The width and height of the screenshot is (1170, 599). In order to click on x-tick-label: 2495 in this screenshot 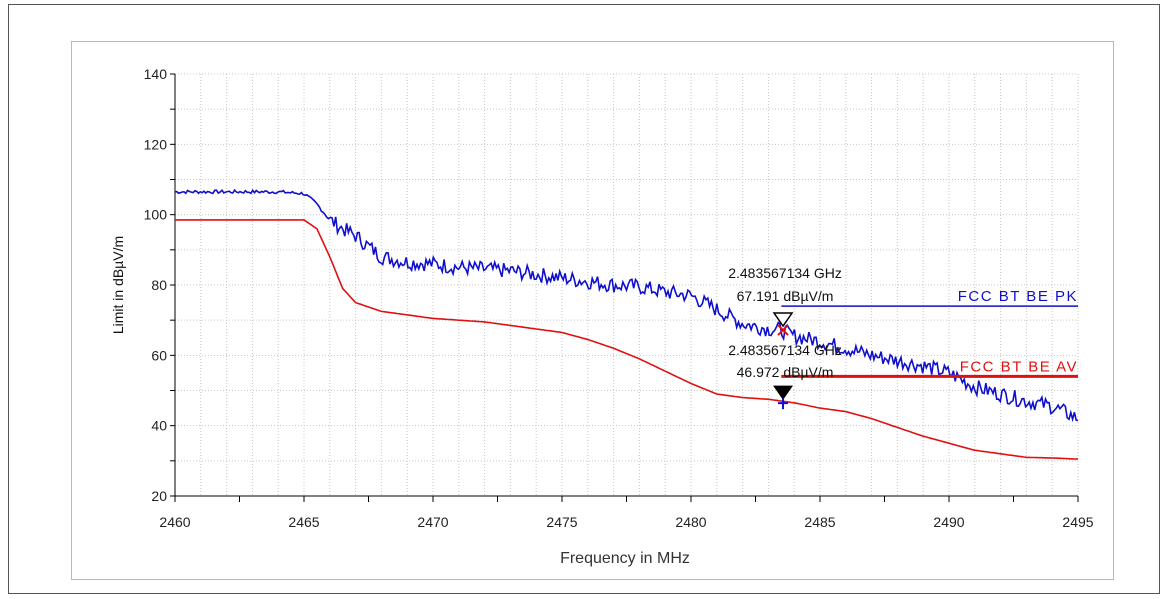, I will do `click(1077, 522)`.